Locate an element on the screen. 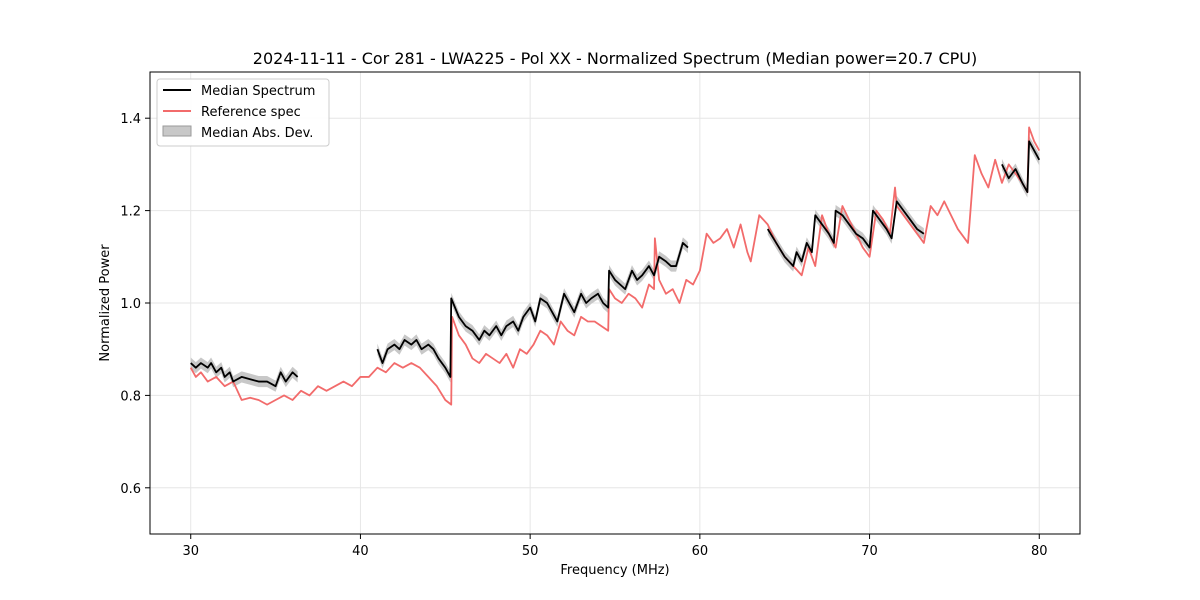 This screenshot has width=1200, height=600. y-tick-label: 1.4 is located at coordinates (130, 119).